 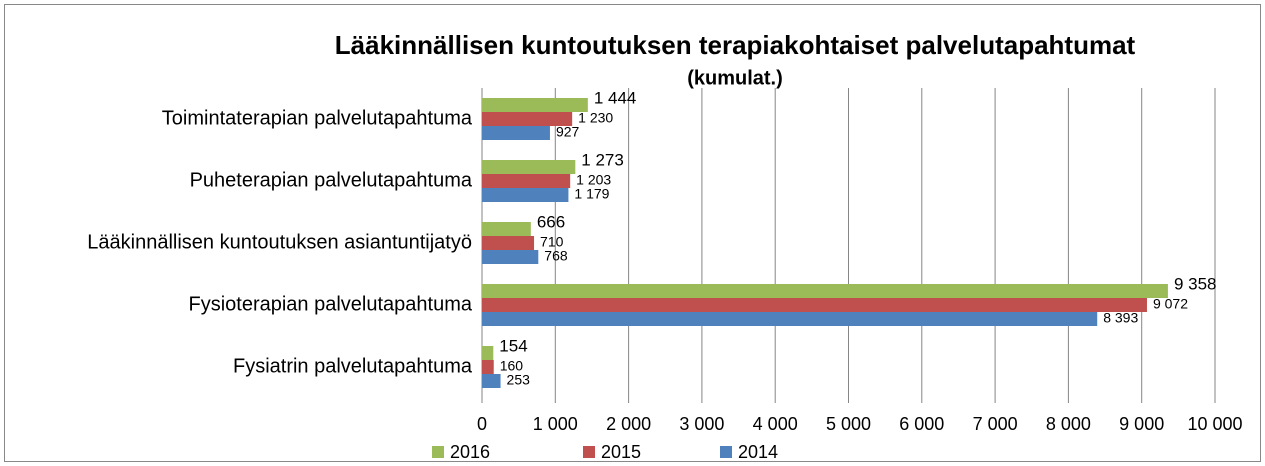 I want to click on x-tick-label: 3 000, so click(x=701, y=424).